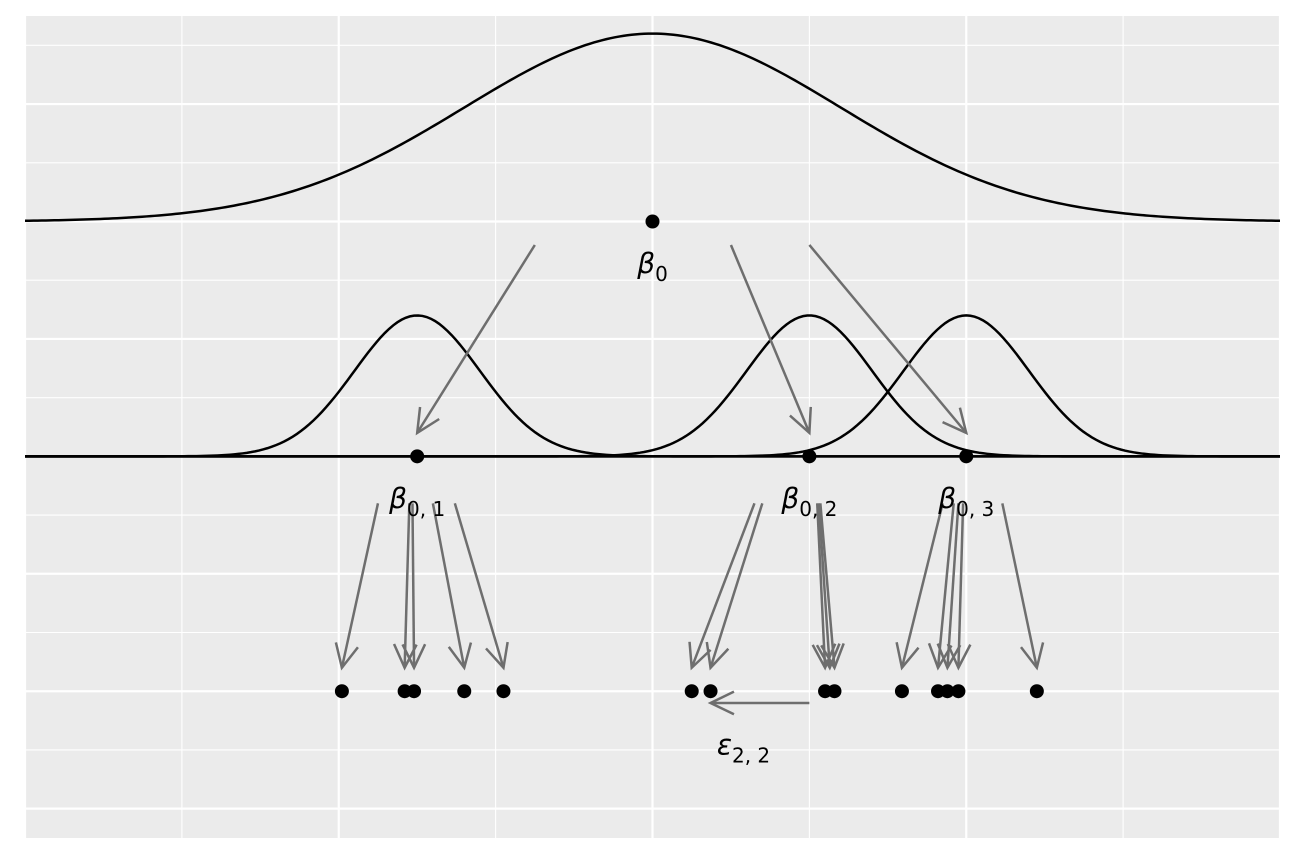 The width and height of the screenshot is (1296, 864). I want to click on error-label: ε2, 2, so click(743, 747).